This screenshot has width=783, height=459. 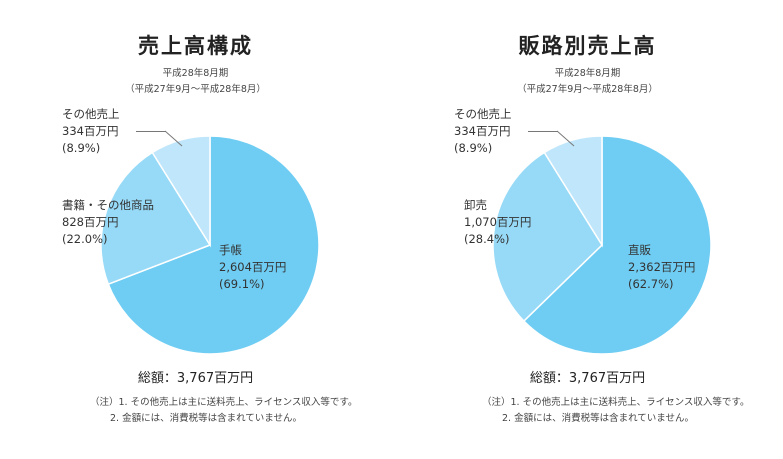 What do you see at coordinates (195, 46) in the screenshot?
I see `chart-title: 売上高構成` at bounding box center [195, 46].